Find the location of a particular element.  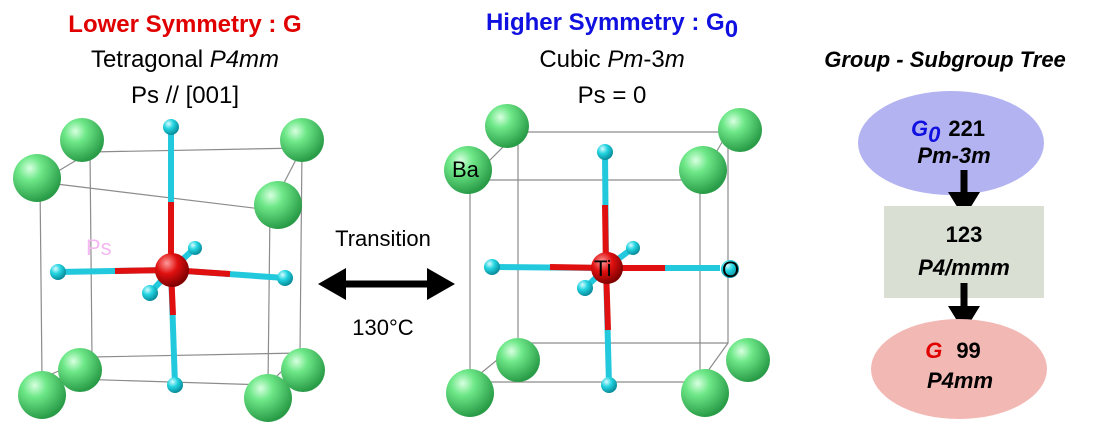

tree-node-bottom is located at coordinates (959, 369).